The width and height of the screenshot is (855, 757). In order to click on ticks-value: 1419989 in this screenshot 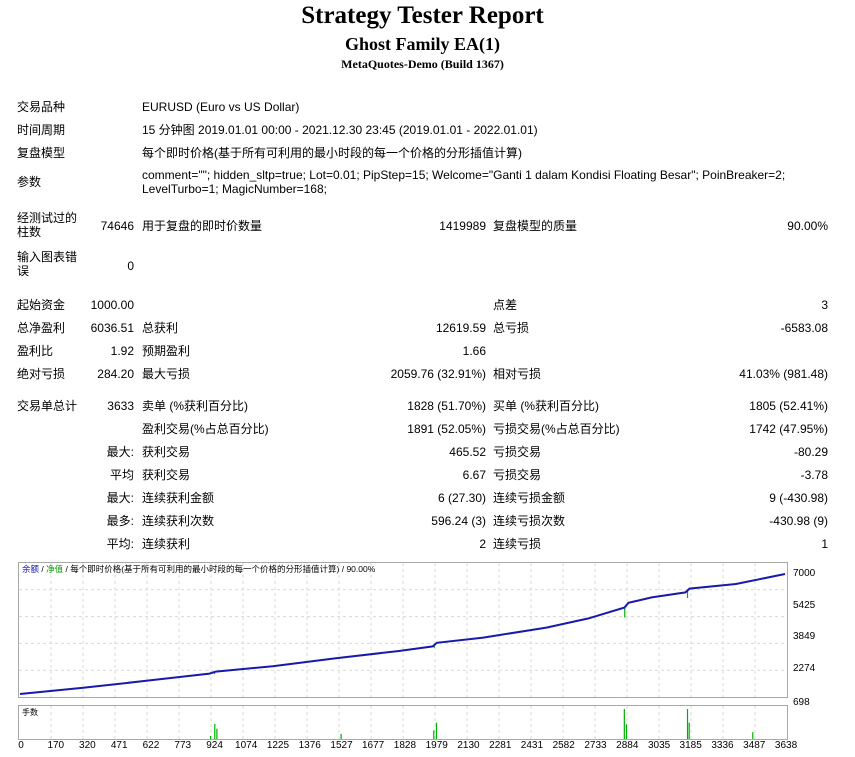, I will do `click(462, 226)`.